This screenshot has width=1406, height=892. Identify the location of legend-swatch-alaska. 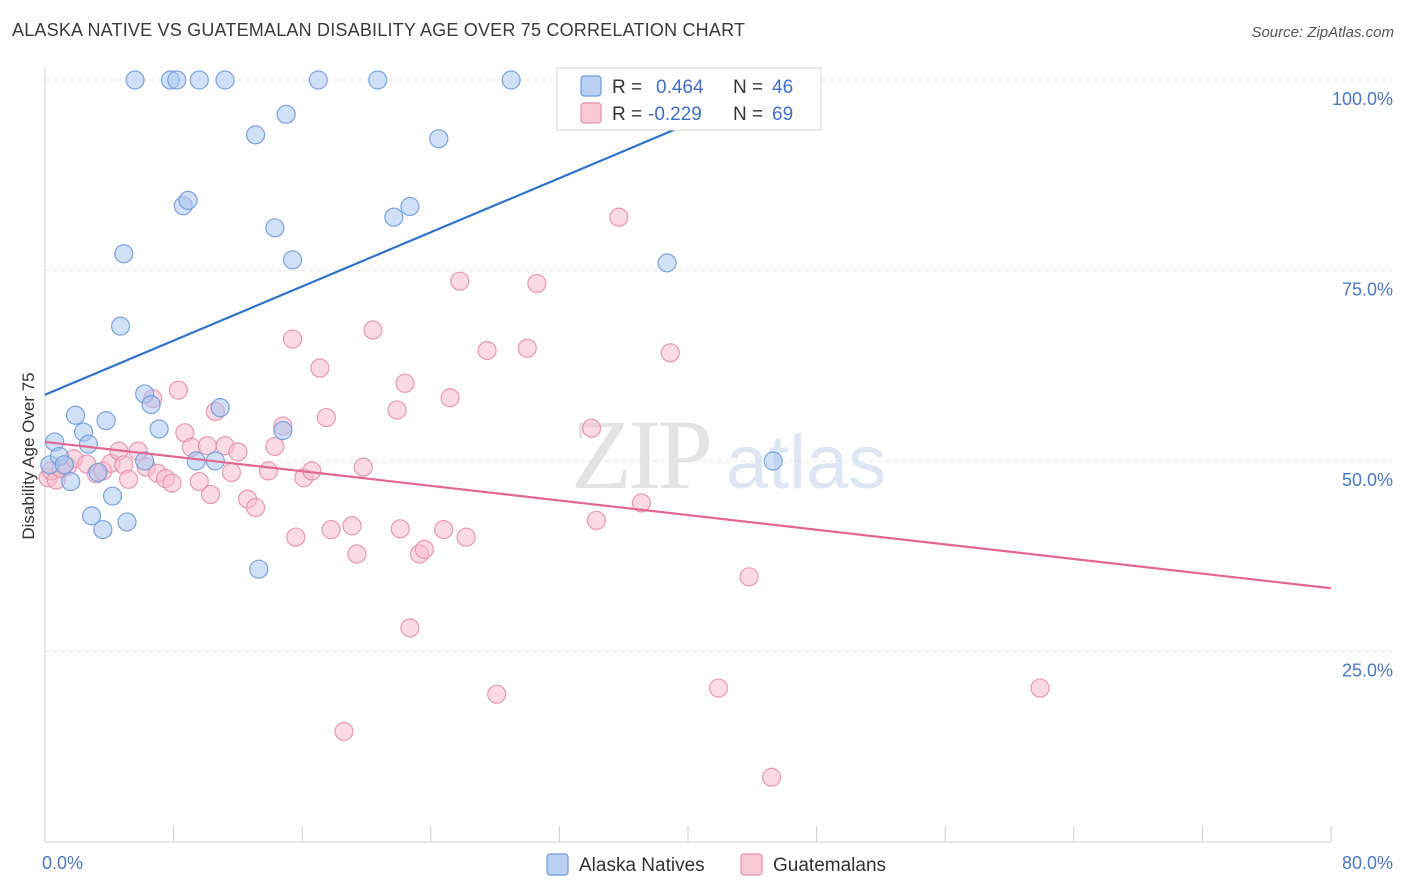
(591, 86).